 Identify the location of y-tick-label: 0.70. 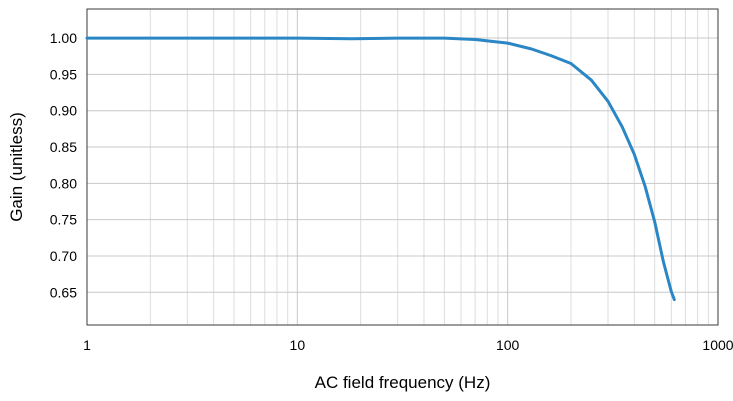
(63, 256).